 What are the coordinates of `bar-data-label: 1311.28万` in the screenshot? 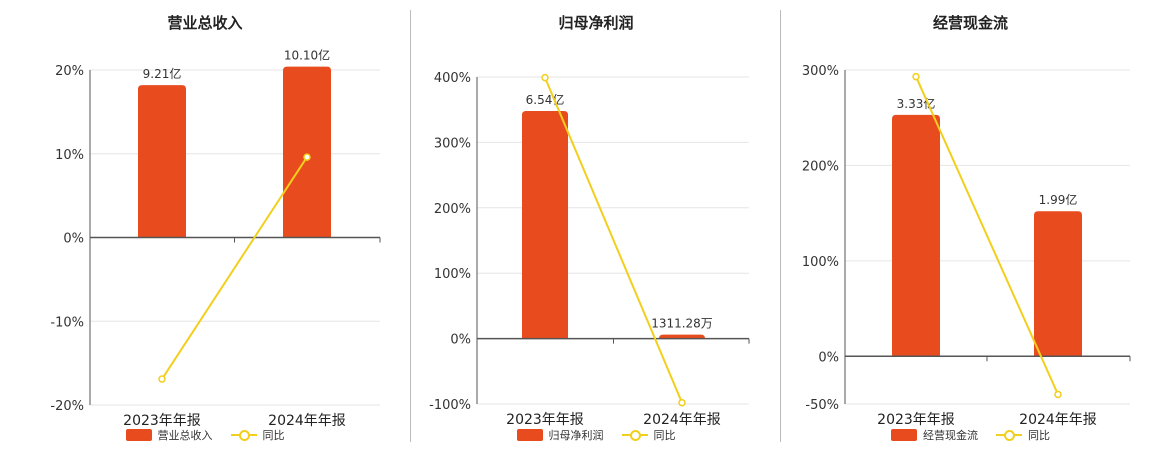 It's located at (682, 324).